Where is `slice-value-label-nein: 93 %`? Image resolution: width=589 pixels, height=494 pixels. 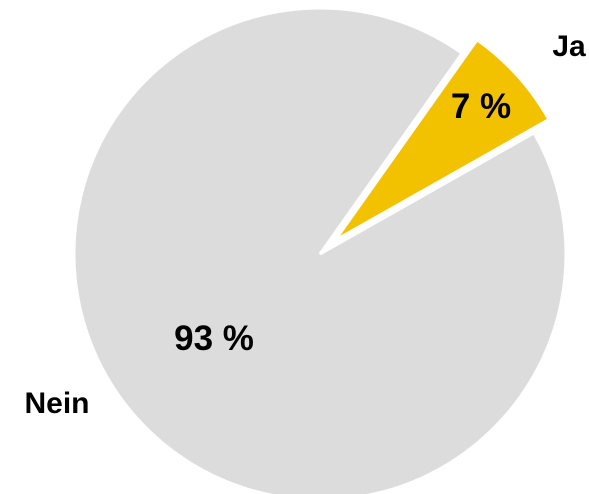 slice-value-label-nein: 93 % is located at coordinates (214, 338).